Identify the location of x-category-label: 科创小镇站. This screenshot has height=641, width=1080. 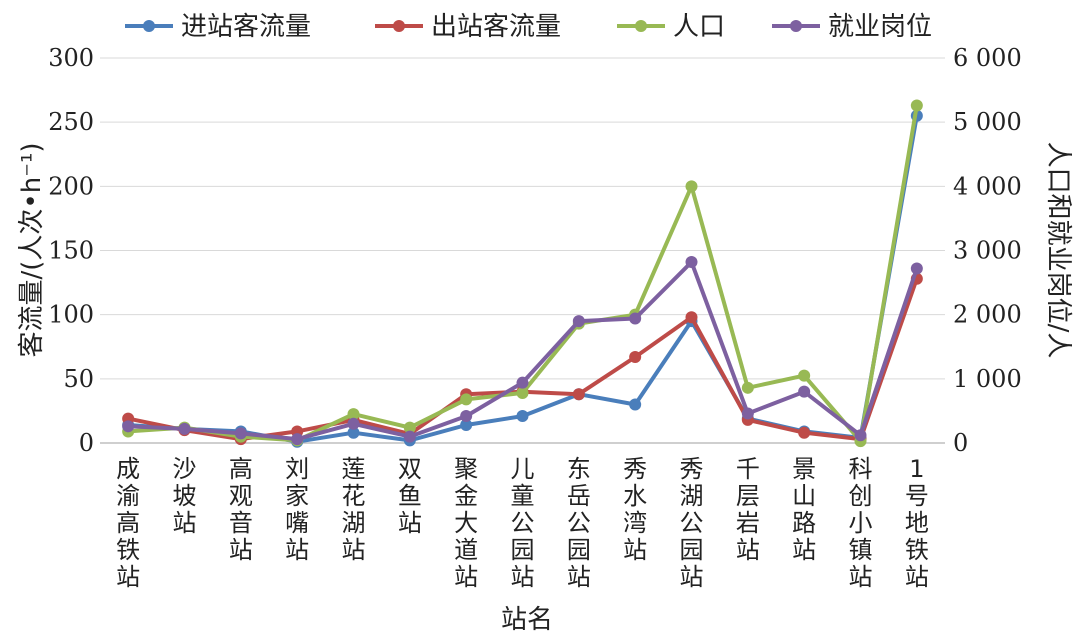
(861, 523).